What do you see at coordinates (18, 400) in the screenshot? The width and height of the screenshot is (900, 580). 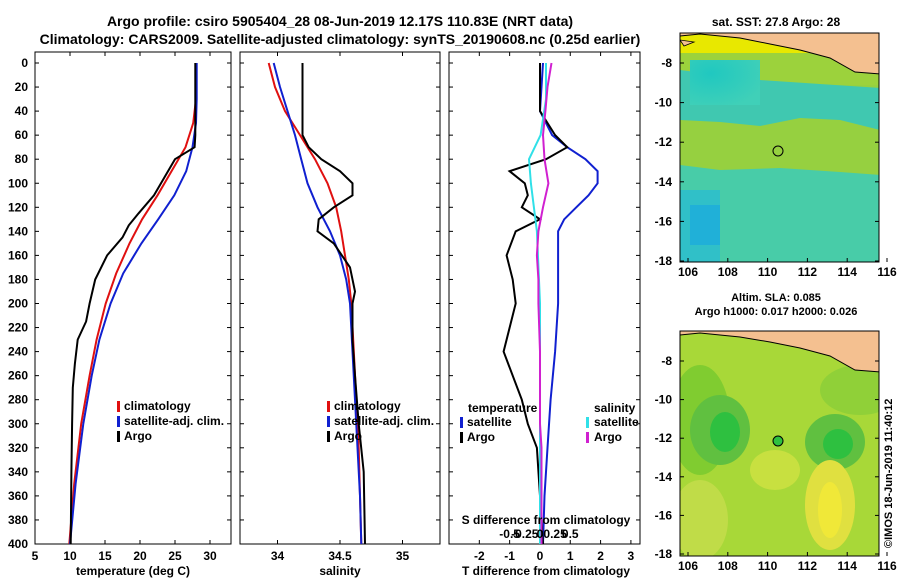 I see `depth-tick-label: 280` at bounding box center [18, 400].